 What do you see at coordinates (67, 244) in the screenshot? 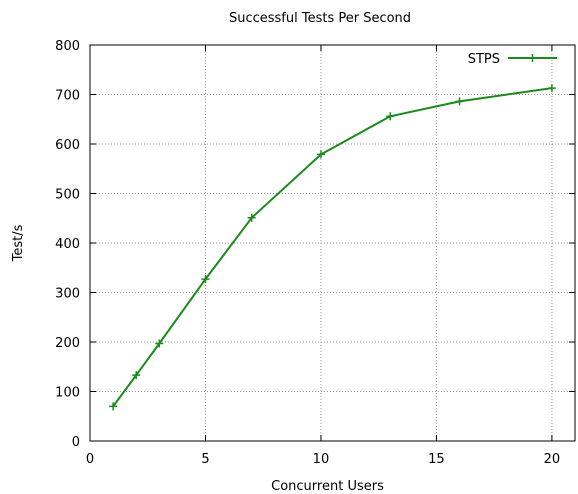
I see `y-tick-label: 400` at bounding box center [67, 244].